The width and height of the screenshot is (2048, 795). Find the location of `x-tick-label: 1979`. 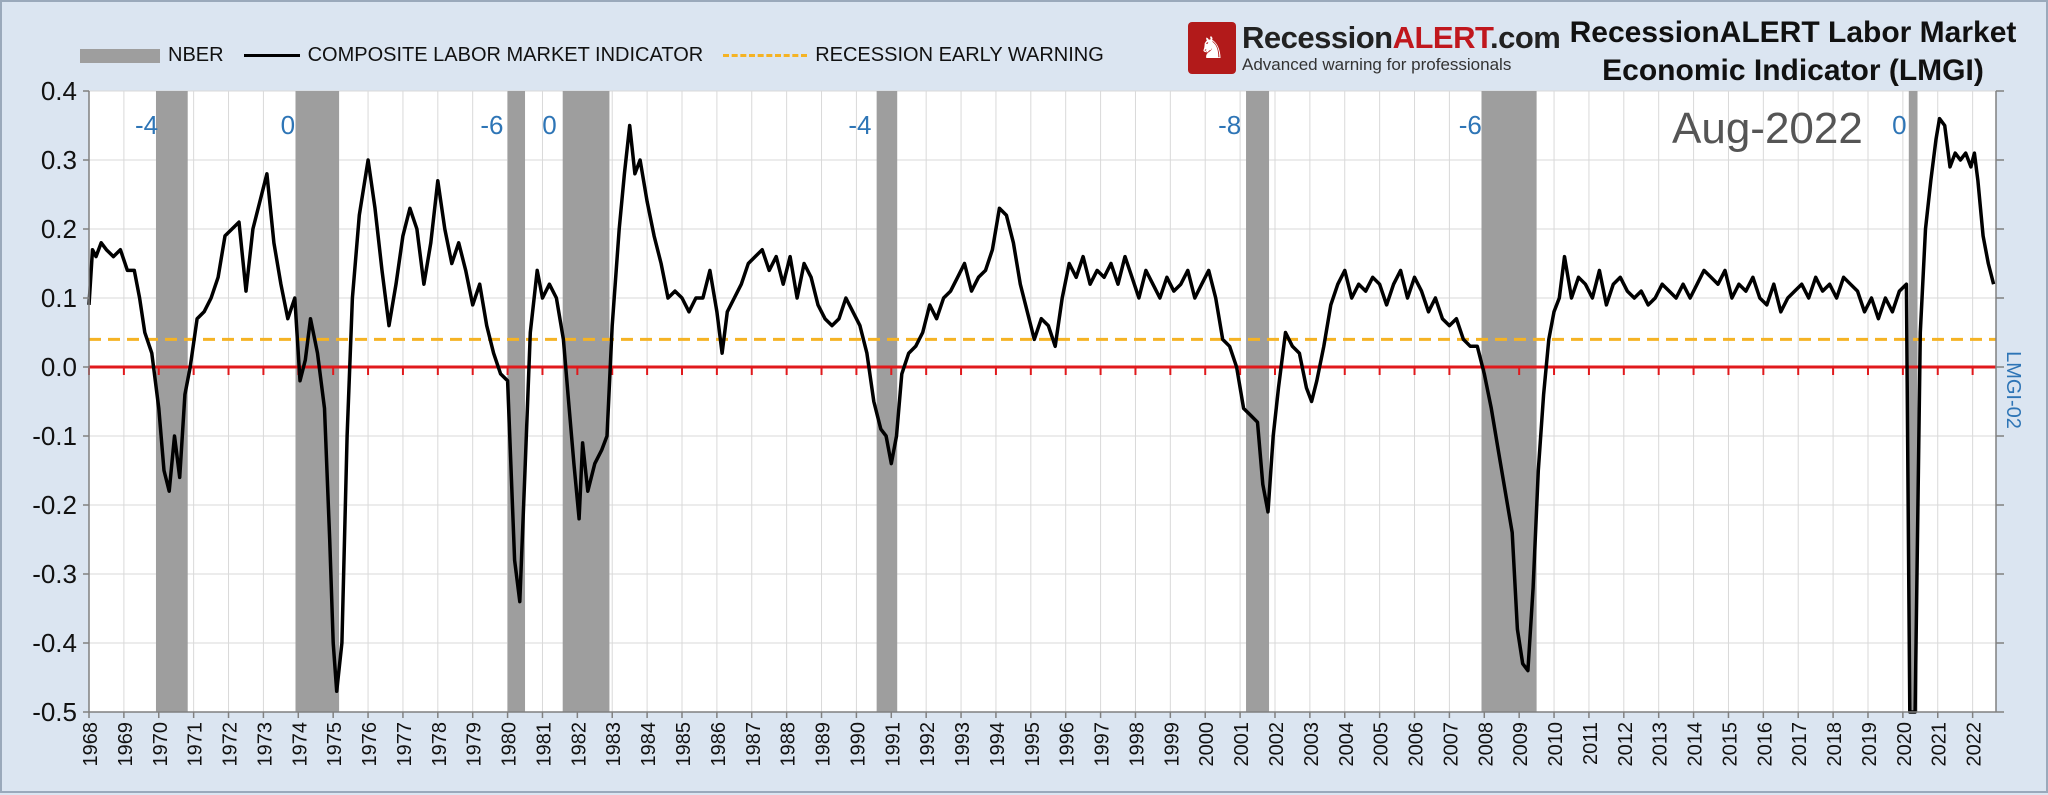

x-tick-label: 1979 is located at coordinates (475, 744).